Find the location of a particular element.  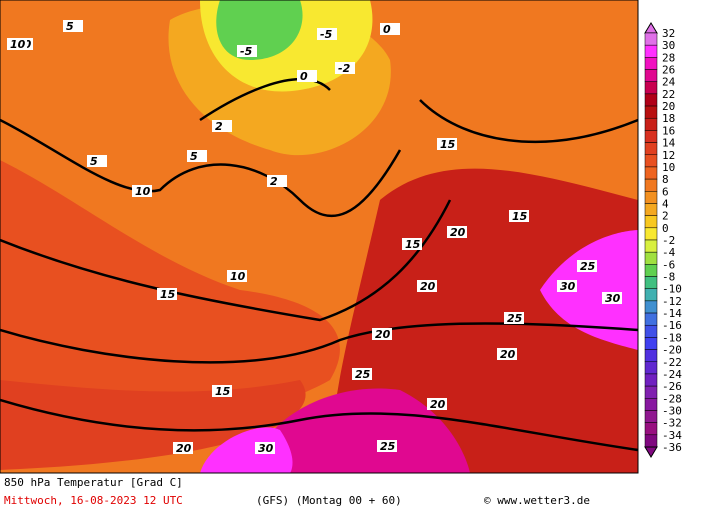

colorbar-cap is located at coordinates (651, 452).